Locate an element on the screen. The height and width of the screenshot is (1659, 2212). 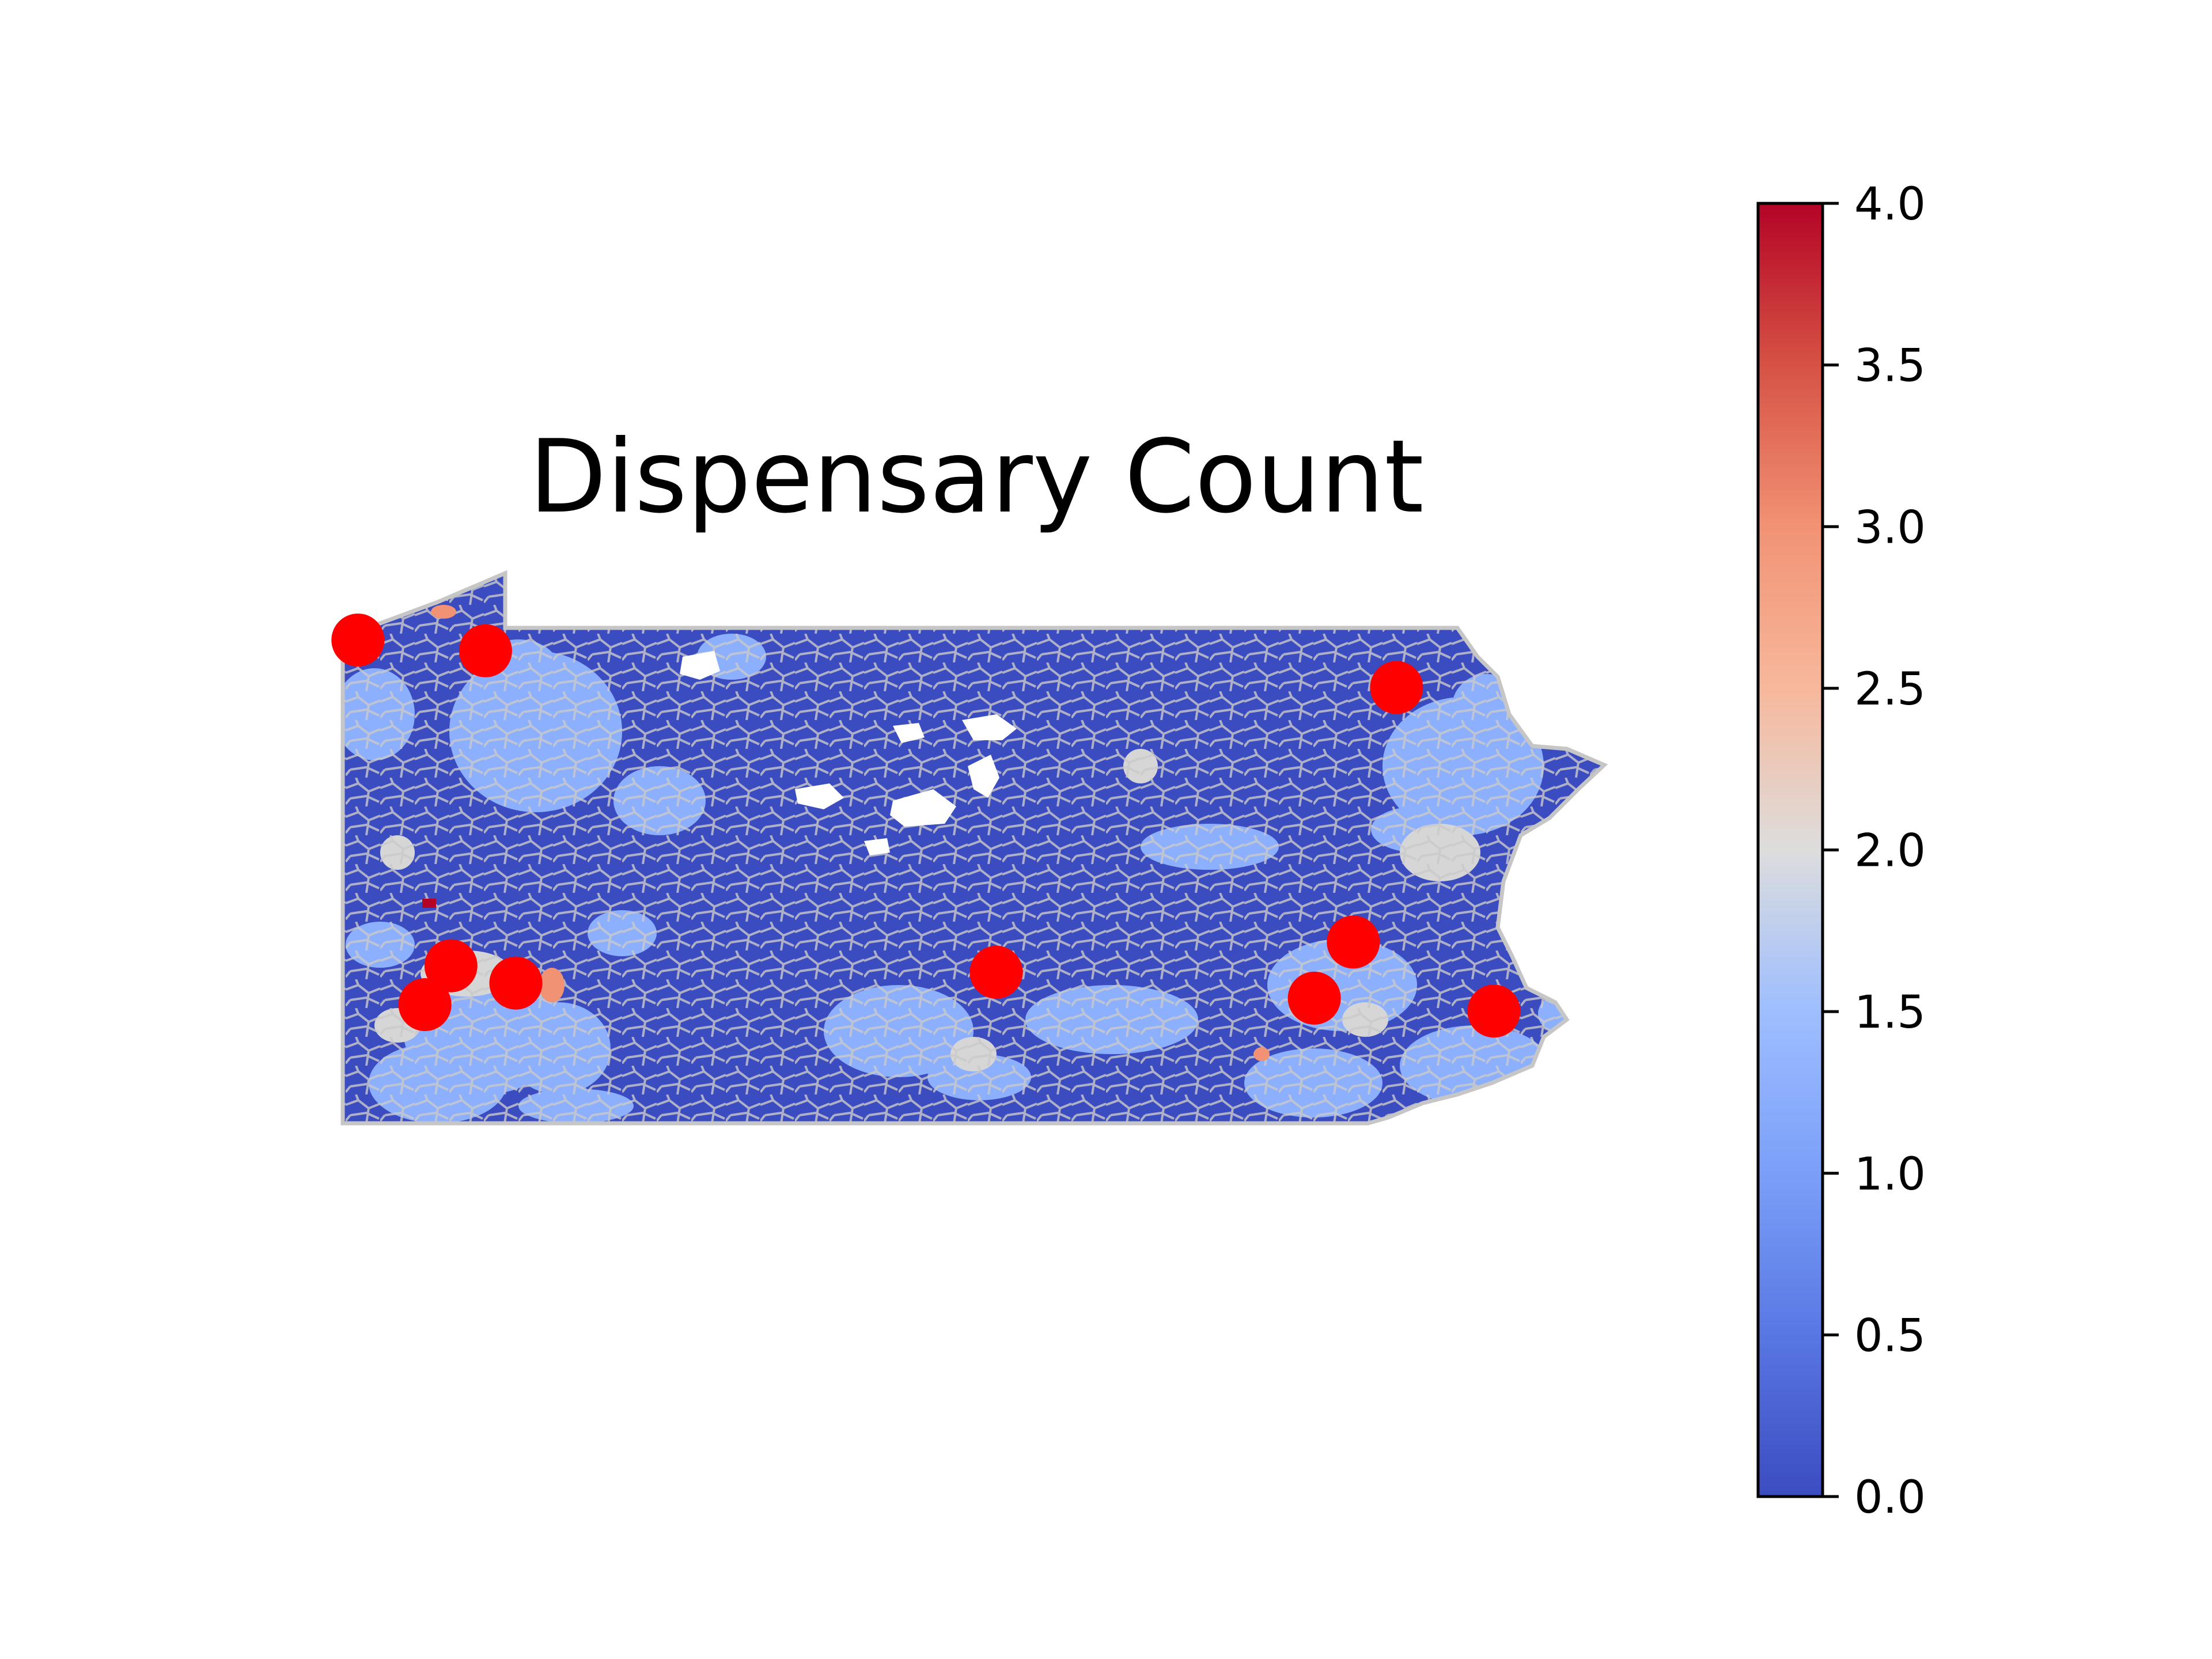
colorbar-tick-label: 0.5 is located at coordinates (1890, 1336).